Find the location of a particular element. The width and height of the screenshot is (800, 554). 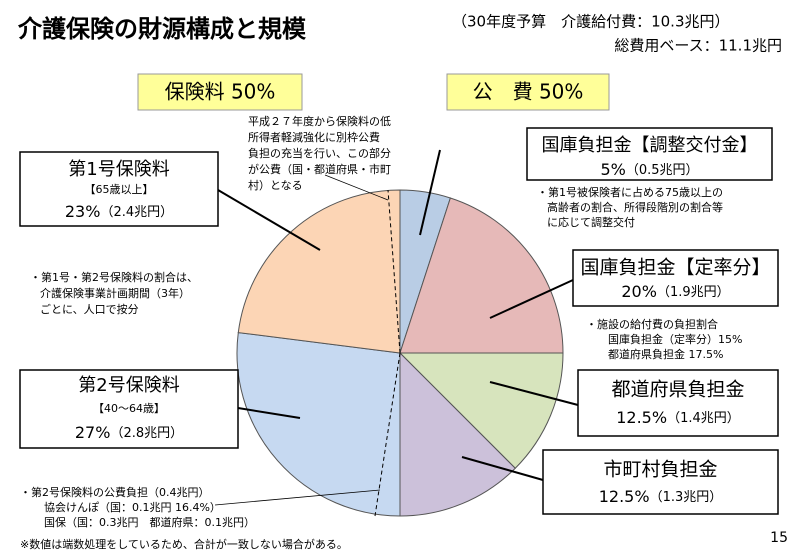

note-line: 所得者軽減強化に別枠公費 is located at coordinates (314, 137).